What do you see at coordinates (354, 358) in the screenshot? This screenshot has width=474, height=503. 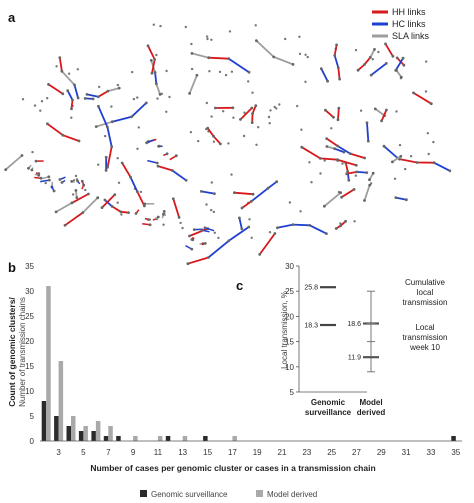 I see `model-week10-label: 11.9` at bounding box center [354, 358].